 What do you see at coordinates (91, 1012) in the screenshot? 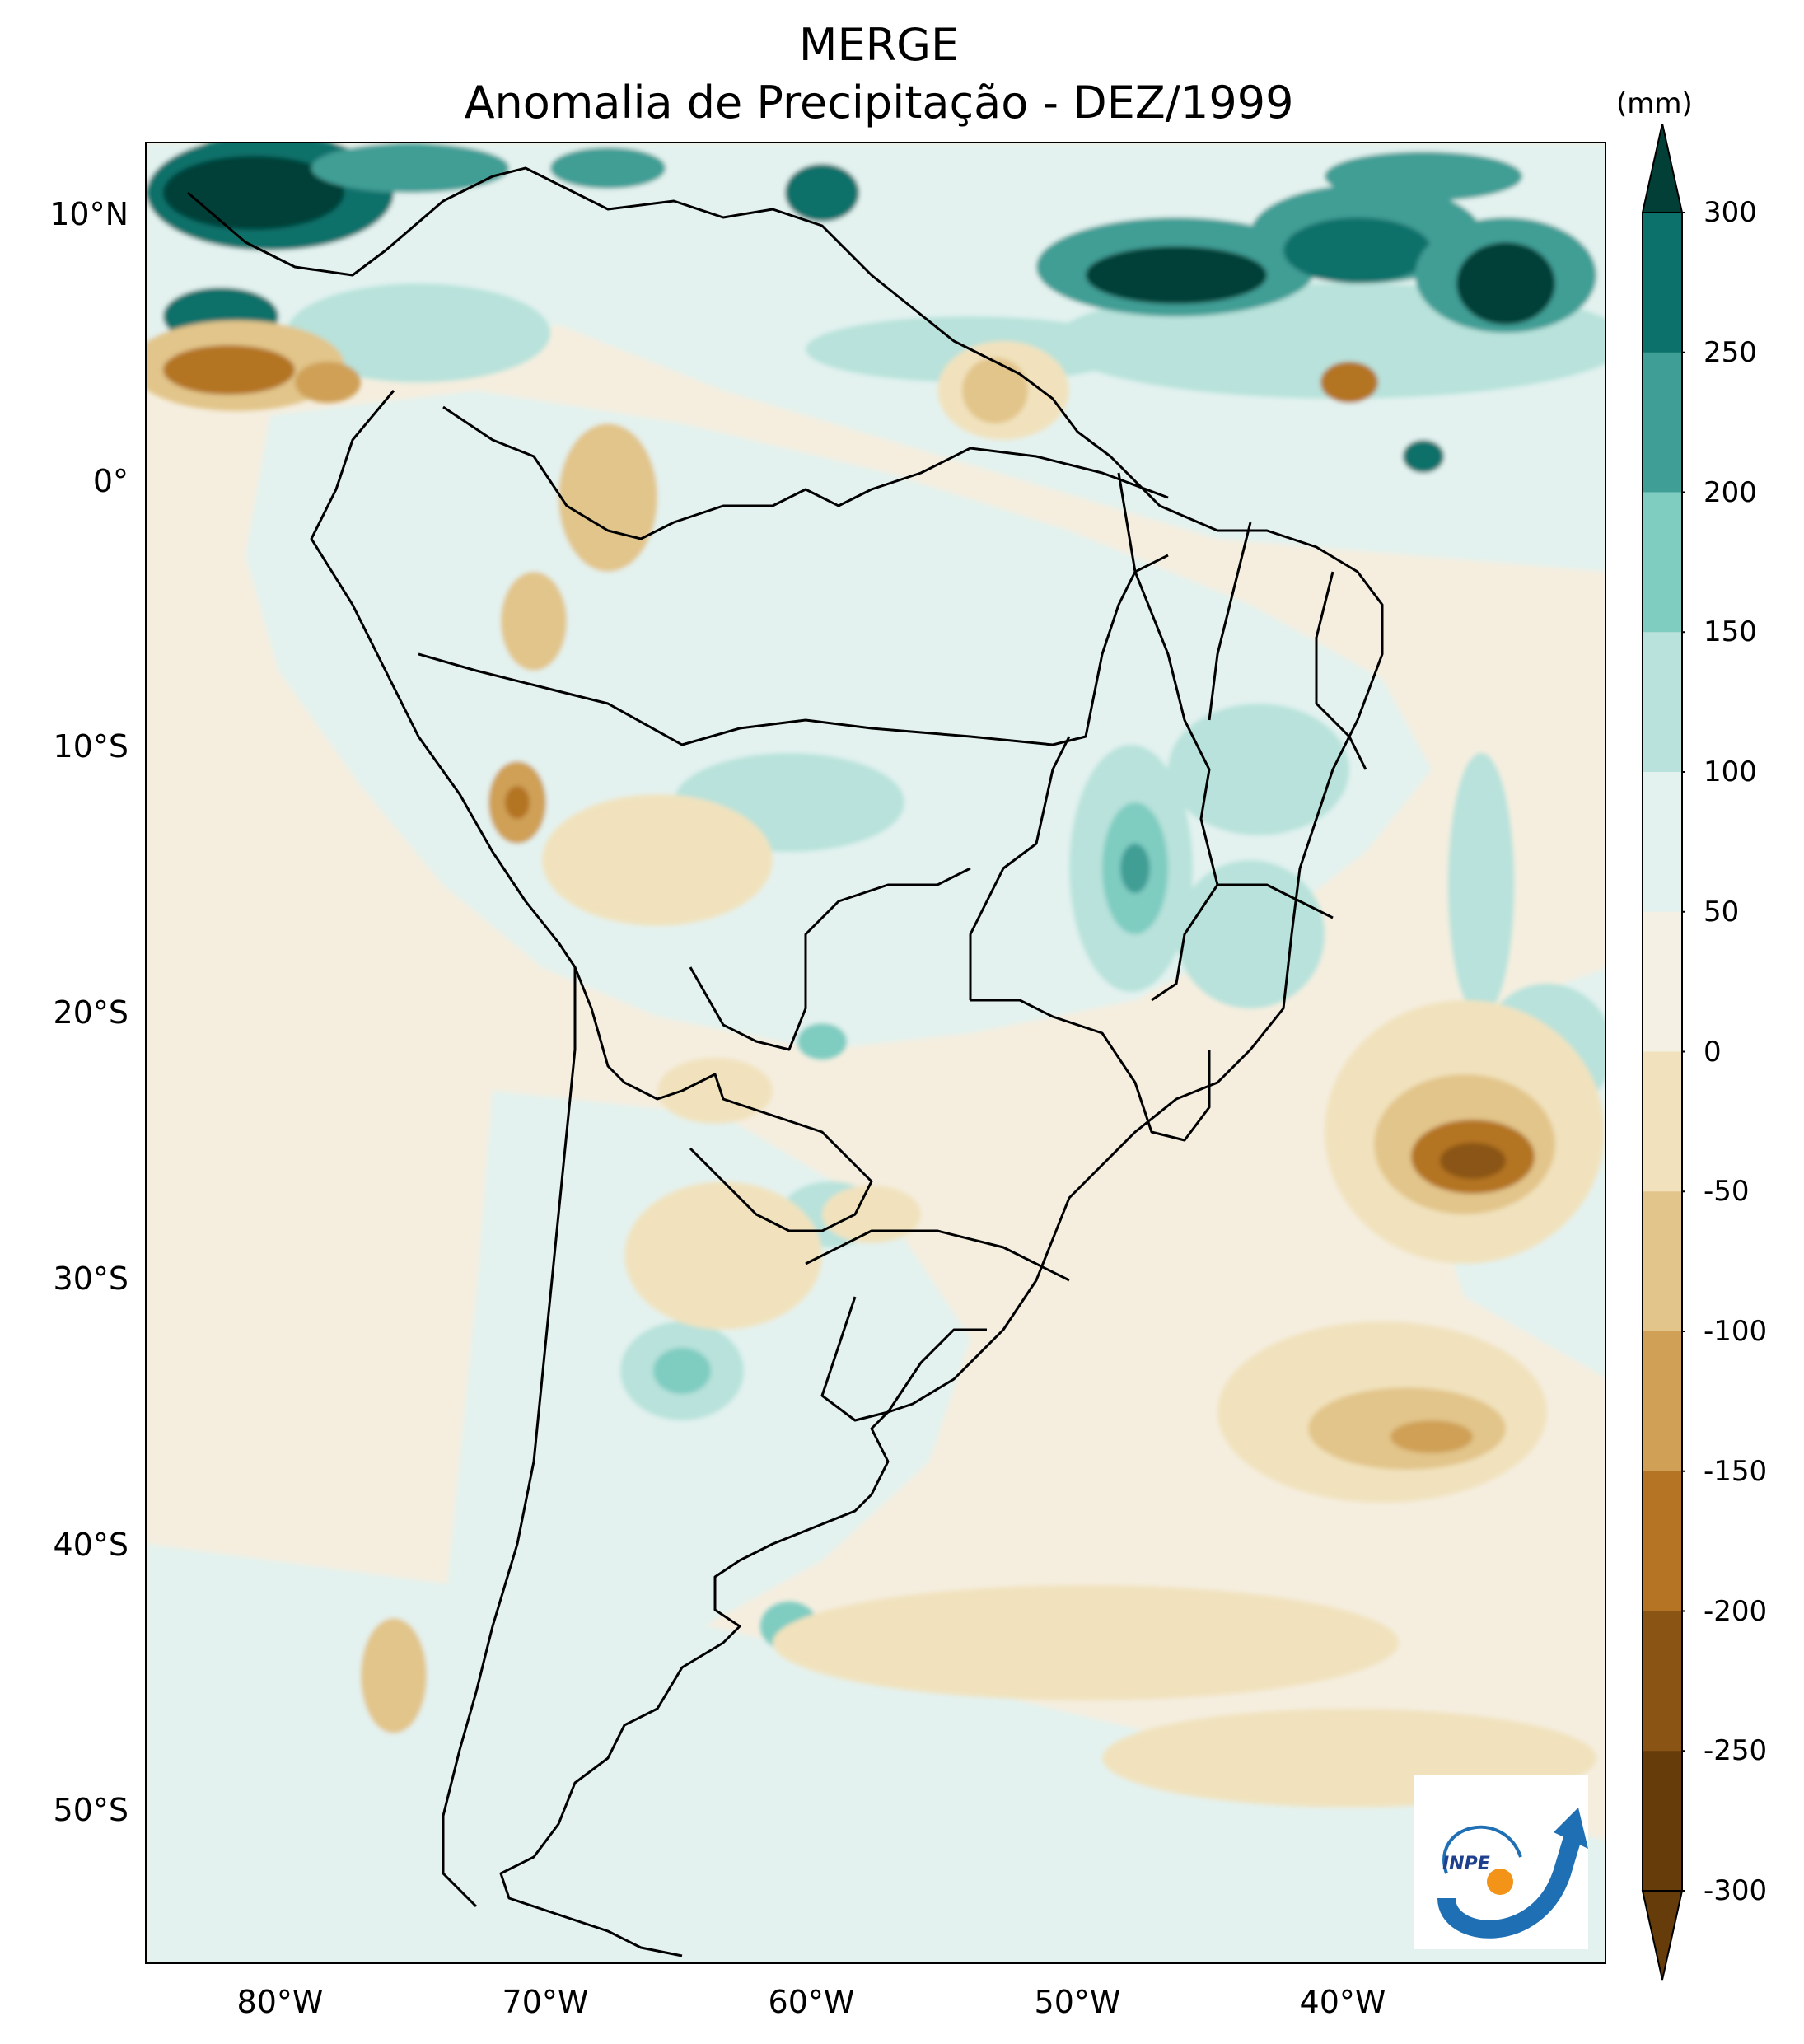
I see `y-tick-label: 20°S` at bounding box center [91, 1012].